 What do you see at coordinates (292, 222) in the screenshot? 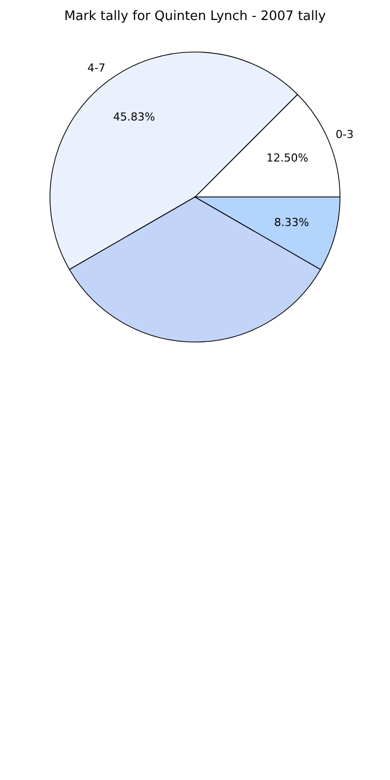
I see `data-label: 8.33%` at bounding box center [292, 222].